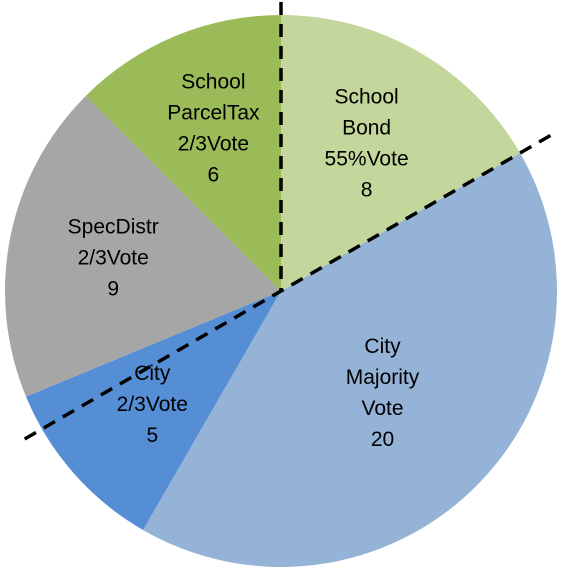 This screenshot has width=563, height=571. Describe the element at coordinates (367, 143) in the screenshot. I see `slice-label-1: School Bond 55%Vote 8` at that location.